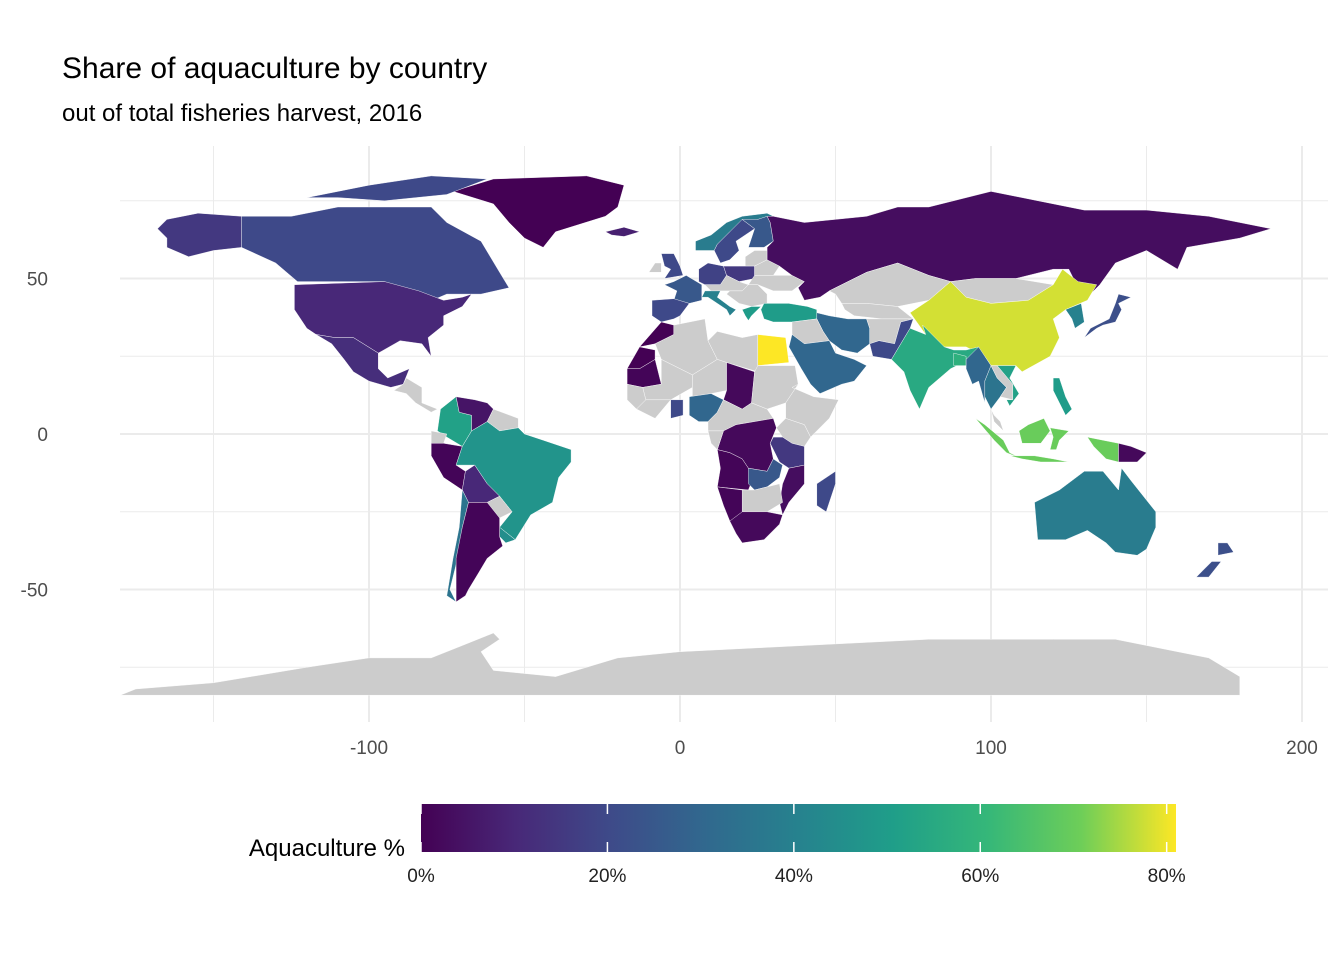  Describe the element at coordinates (827, 364) in the screenshot. I see `region-saudi-arabia` at that location.